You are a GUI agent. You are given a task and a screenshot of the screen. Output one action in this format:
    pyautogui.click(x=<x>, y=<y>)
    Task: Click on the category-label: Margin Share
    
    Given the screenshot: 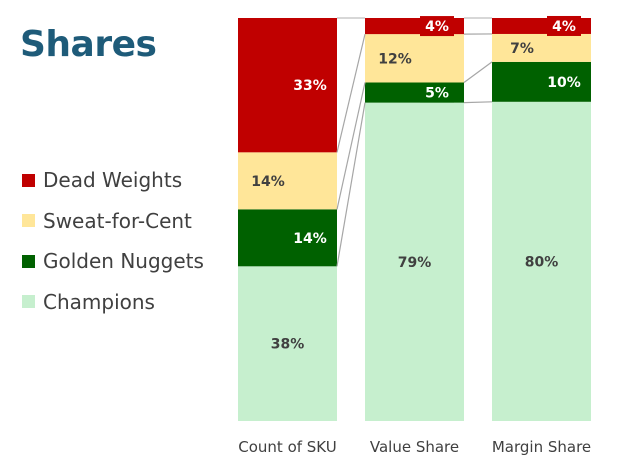 What is the action you would take?
    pyautogui.click(x=541, y=447)
    